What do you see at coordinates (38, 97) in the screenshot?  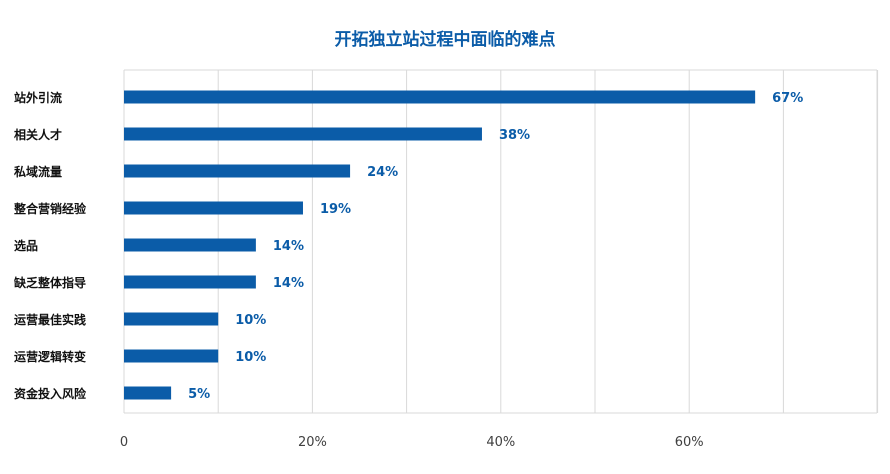 I see `category-label: 站外引流` at bounding box center [38, 97].